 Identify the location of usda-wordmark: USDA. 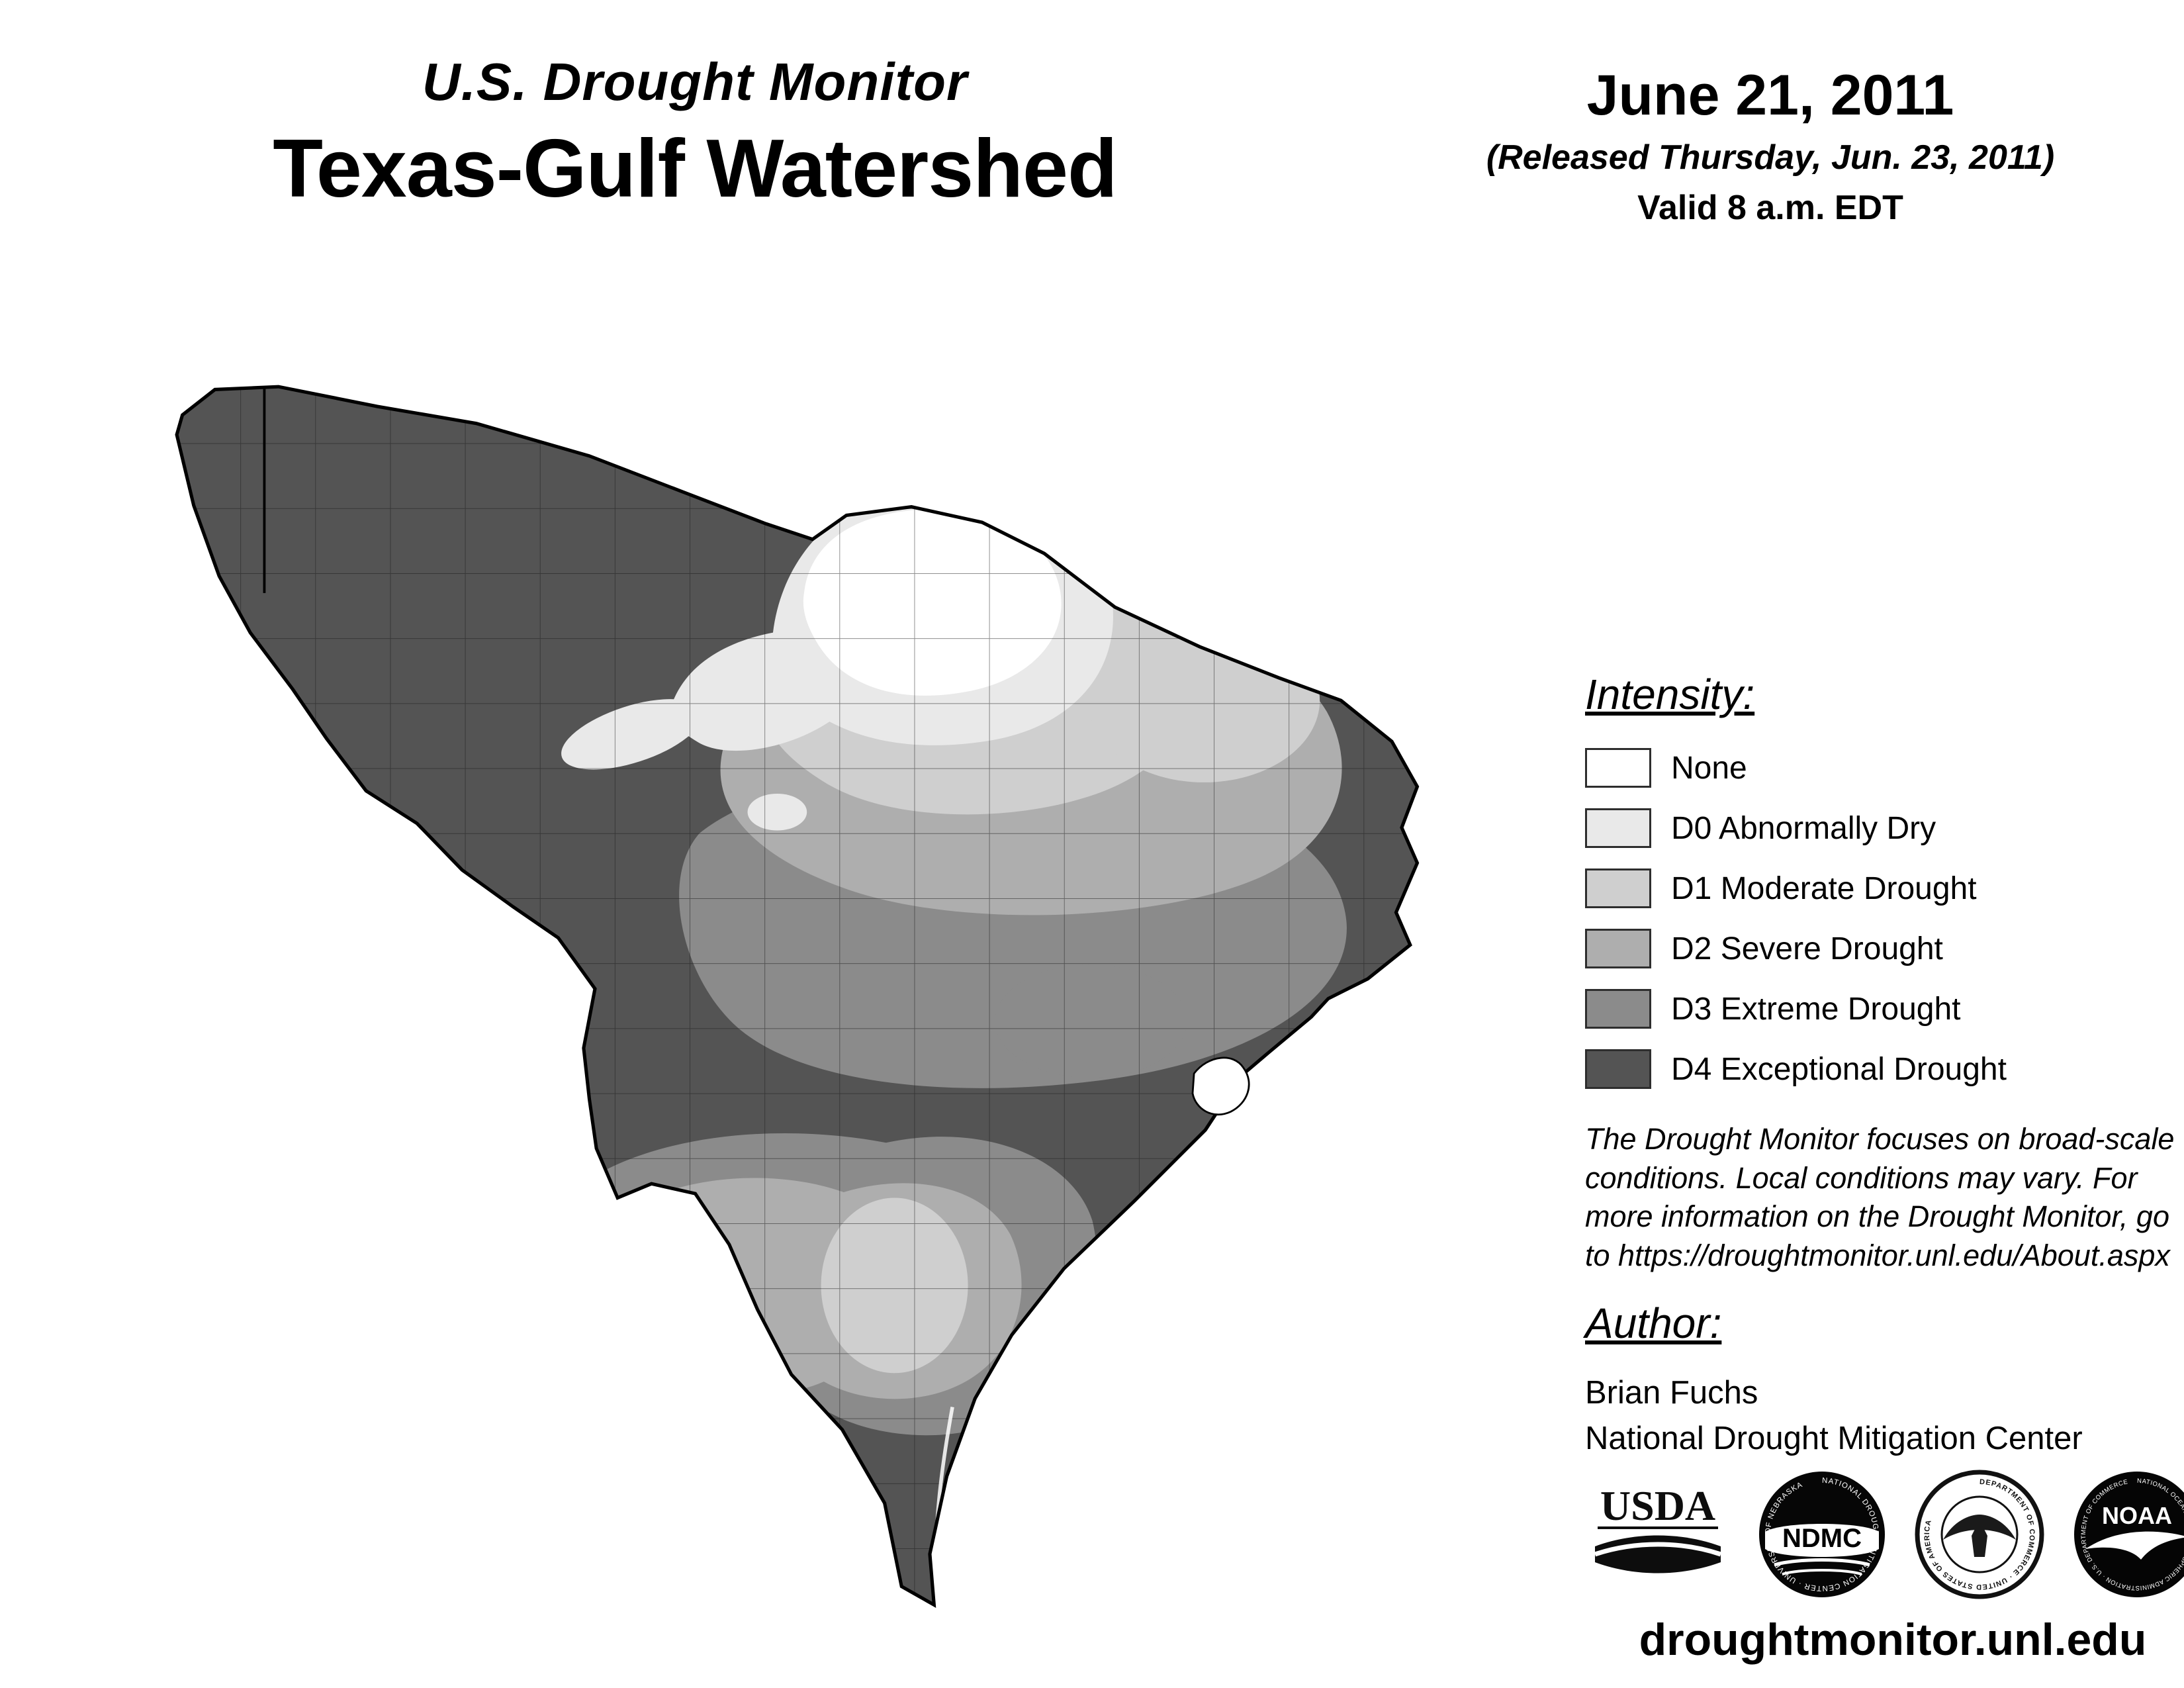
(1658, 1505).